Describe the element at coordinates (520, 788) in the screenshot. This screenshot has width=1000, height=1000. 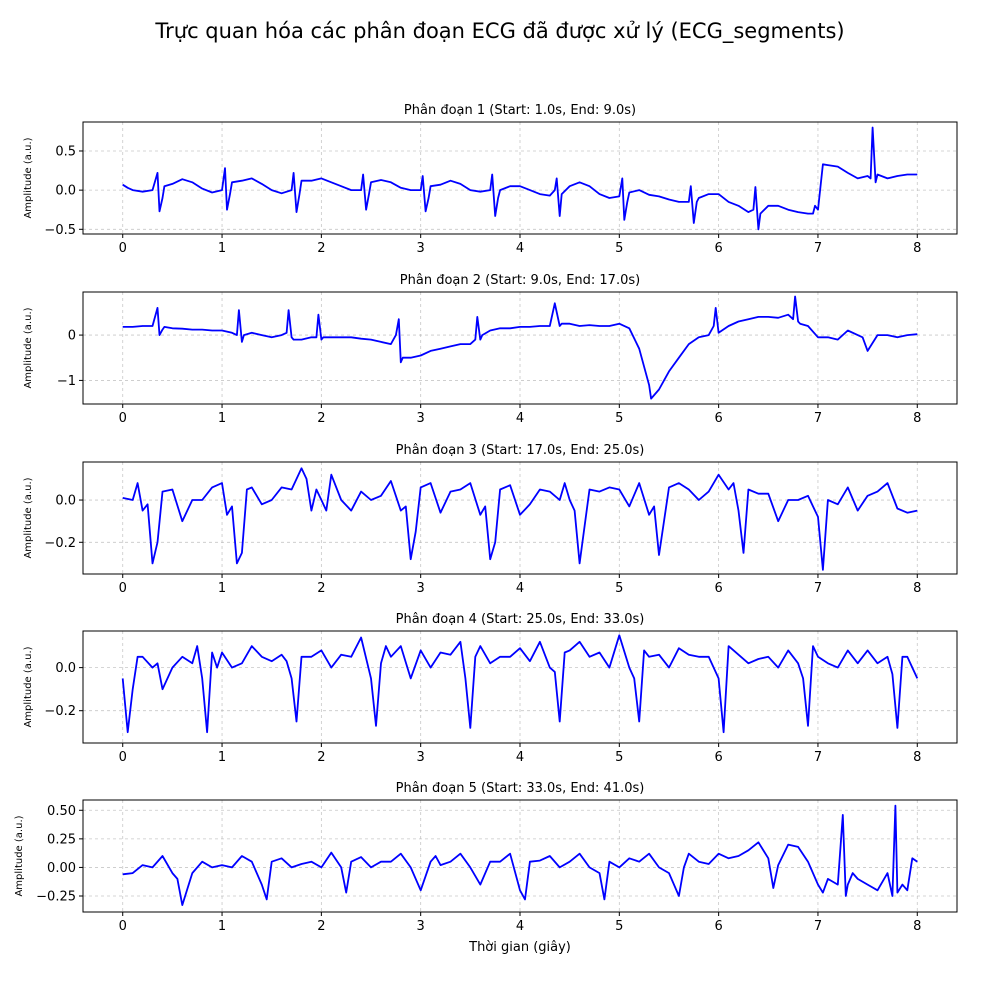
I see `subplot-title: Phân đoạn 5 (Start: 33.0s, End: 41.0s)` at that location.